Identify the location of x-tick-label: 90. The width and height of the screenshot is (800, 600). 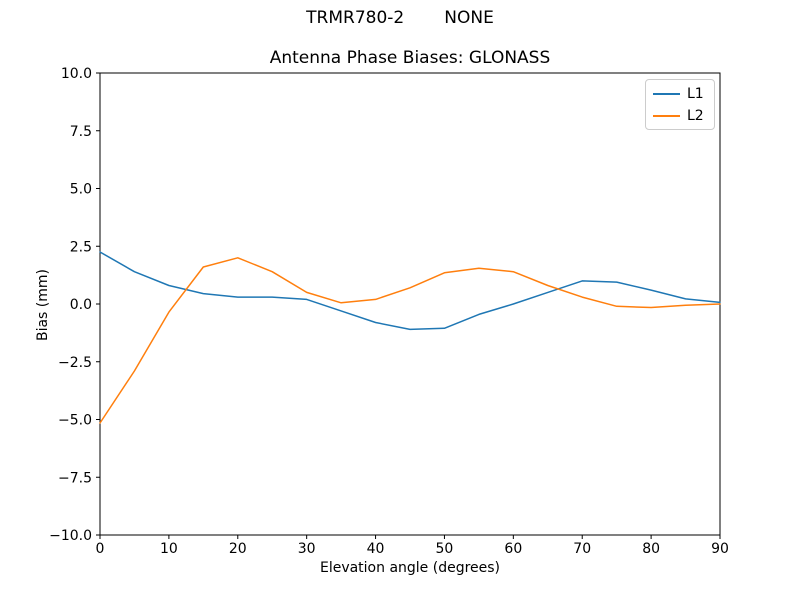
(720, 549).